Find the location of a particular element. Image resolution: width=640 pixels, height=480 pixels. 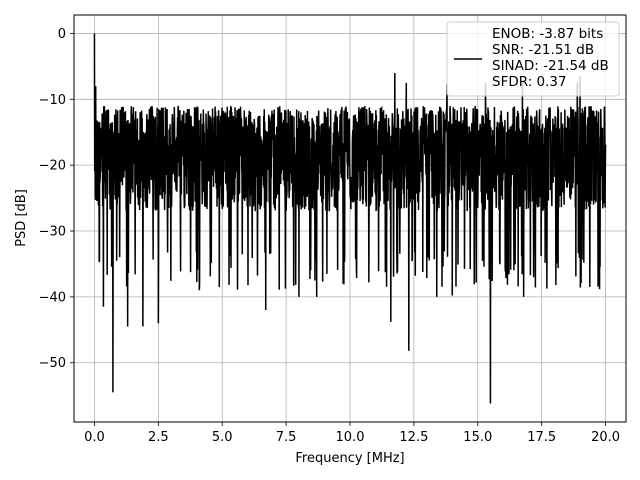

x-tick-label: 17.5 is located at coordinates (541, 437).